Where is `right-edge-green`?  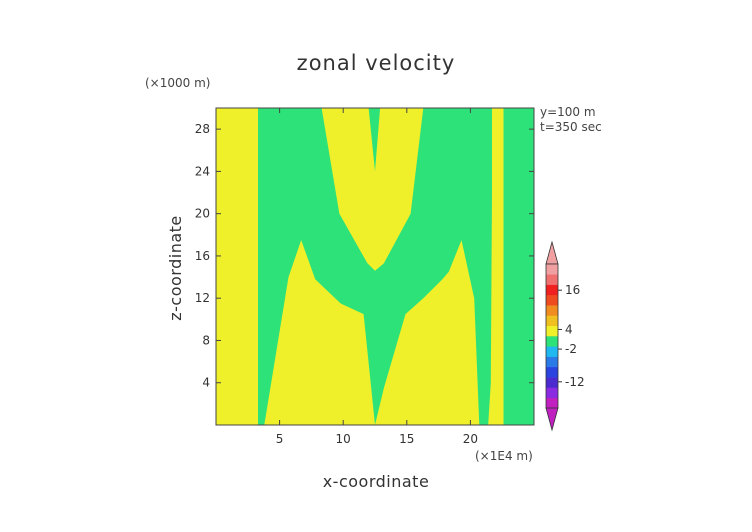
right-edge-green is located at coordinates (518, 266).